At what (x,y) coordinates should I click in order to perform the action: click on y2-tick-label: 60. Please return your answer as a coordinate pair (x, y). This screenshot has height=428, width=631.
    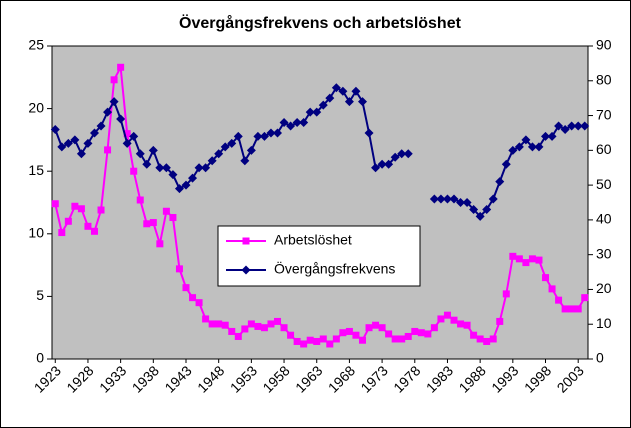
    Looking at the image, I should click on (604, 149).